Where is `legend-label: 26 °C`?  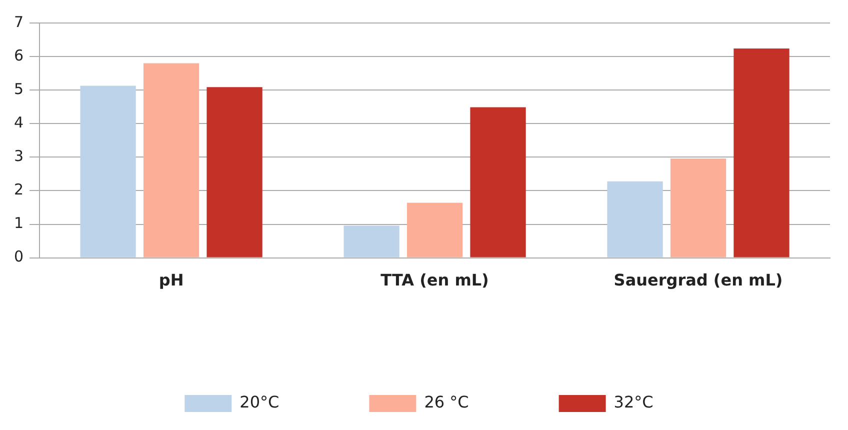
legend-label: 26 °C is located at coordinates (446, 402).